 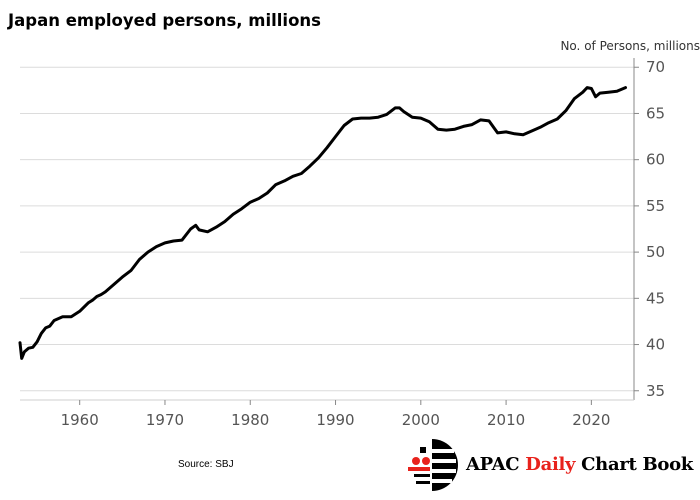 I want to click on x-tick-label: 2020, so click(x=591, y=420).